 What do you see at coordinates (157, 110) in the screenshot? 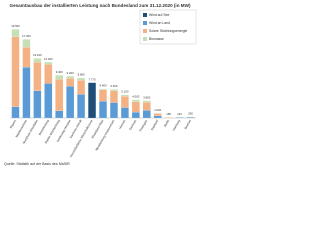
I see `total-label: 1.020` at bounding box center [157, 110].